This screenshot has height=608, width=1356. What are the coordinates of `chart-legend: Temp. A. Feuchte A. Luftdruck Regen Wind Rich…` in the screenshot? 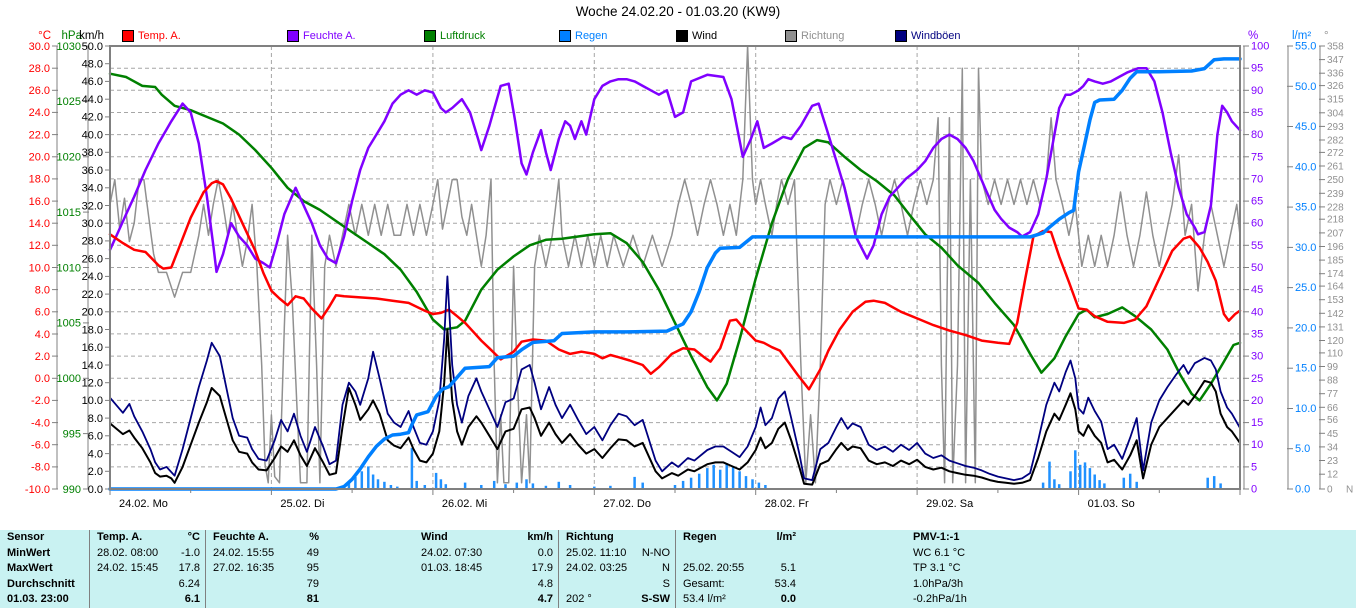 It's located at (678, 36).